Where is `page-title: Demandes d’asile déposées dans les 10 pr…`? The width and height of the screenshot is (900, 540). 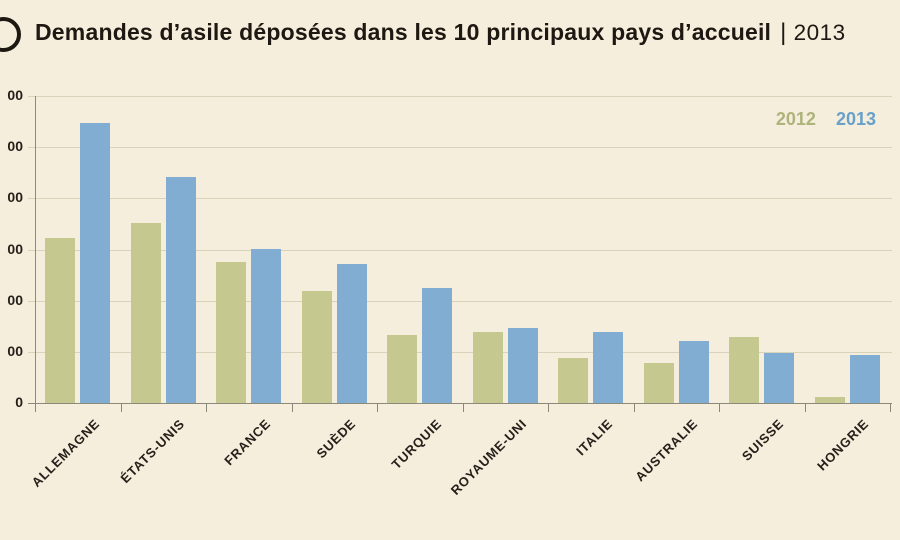
page-title: Demandes d’asile déposées dans les 10 pr… is located at coordinates (440, 33).